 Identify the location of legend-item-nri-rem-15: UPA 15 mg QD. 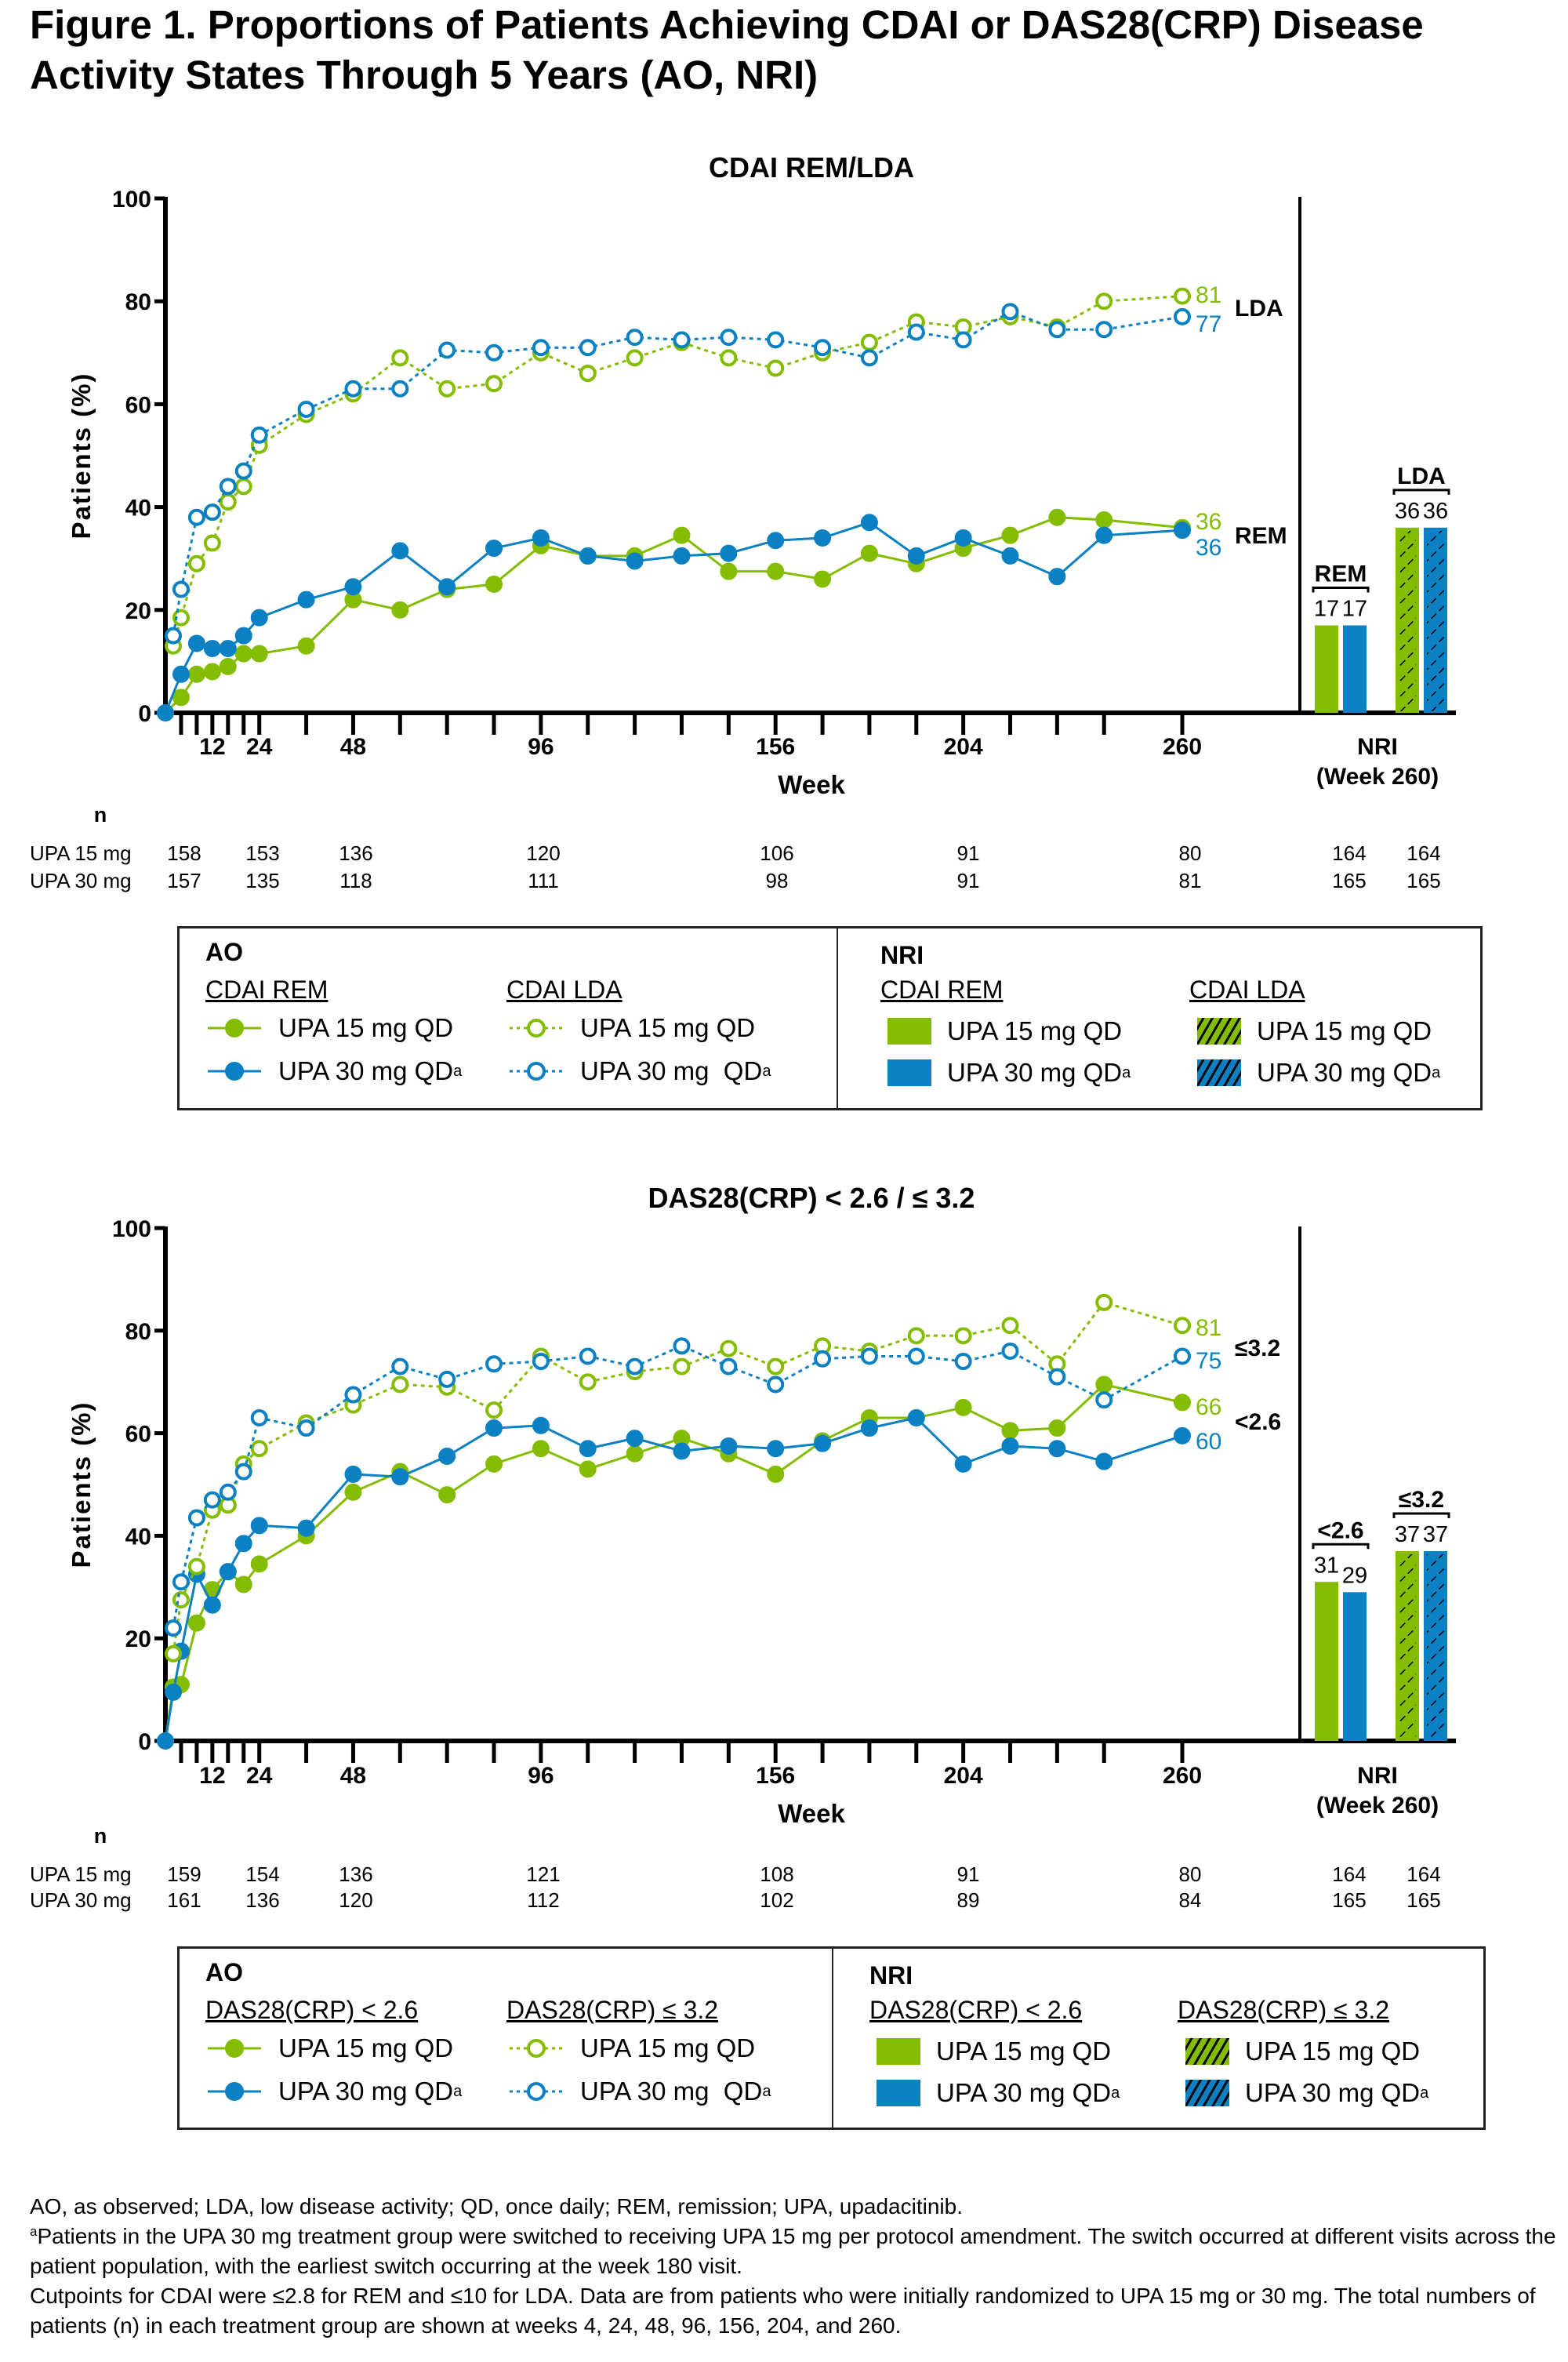
(1004, 1031).